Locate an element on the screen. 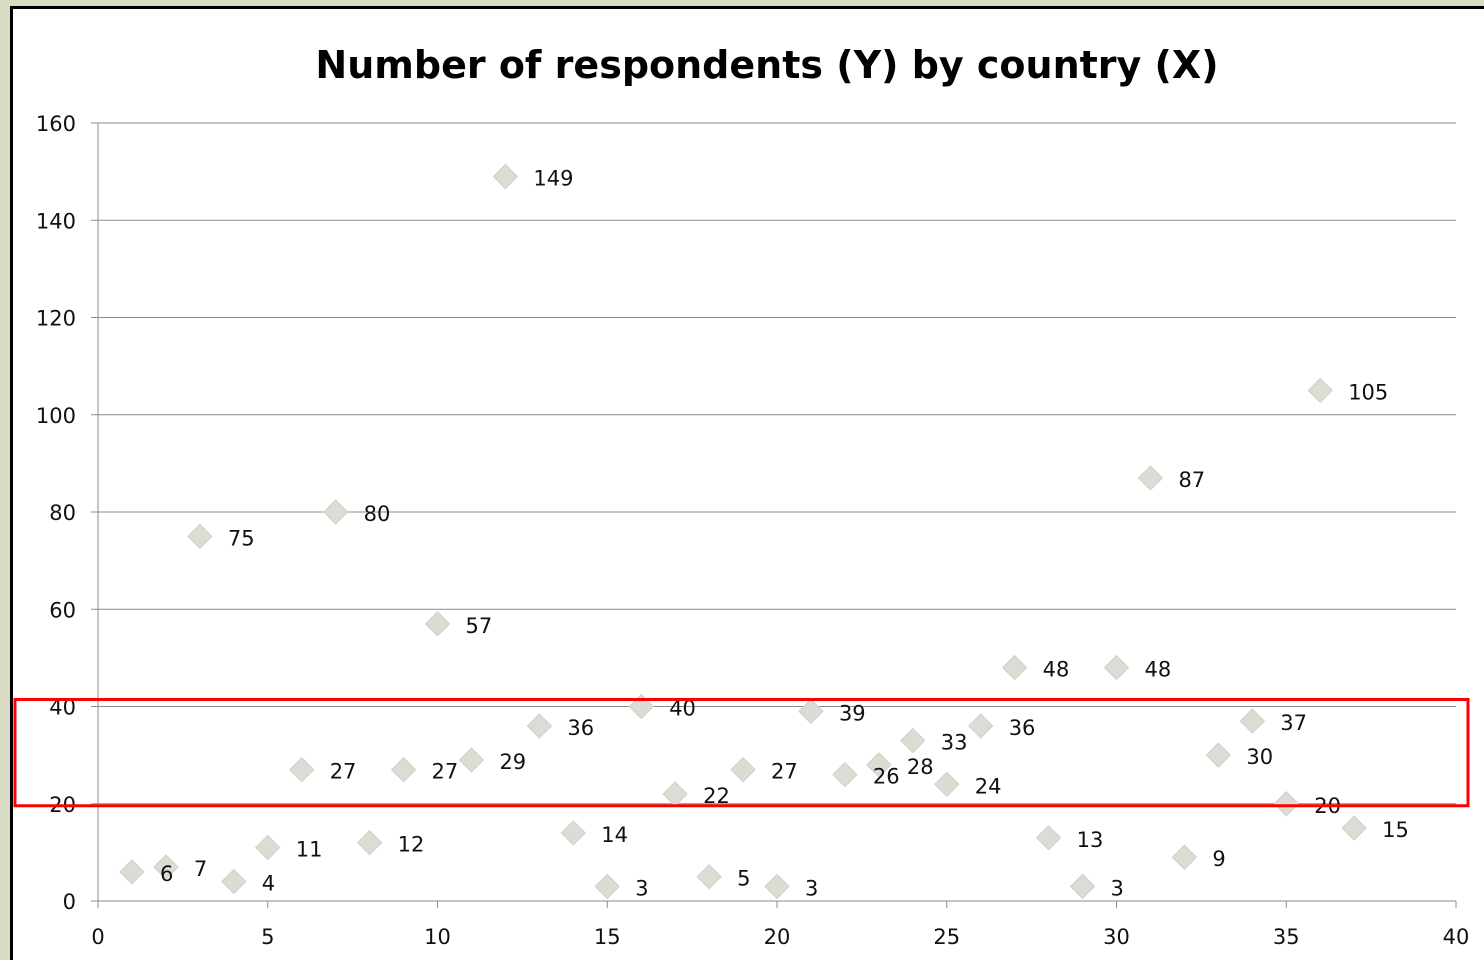 The image size is (1484, 960). x-tick-label: 5 is located at coordinates (267, 937).